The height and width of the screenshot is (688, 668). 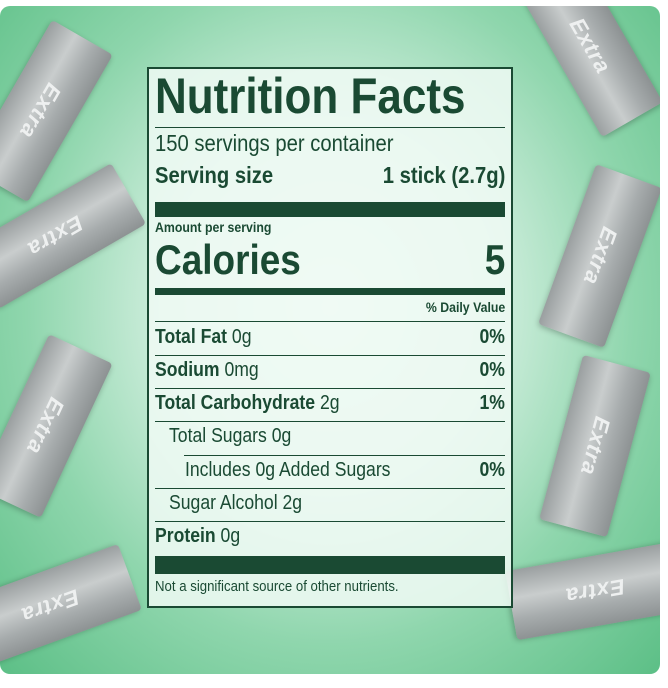 What do you see at coordinates (310, 96) in the screenshot?
I see `label-title: Nutrition Facts` at bounding box center [310, 96].